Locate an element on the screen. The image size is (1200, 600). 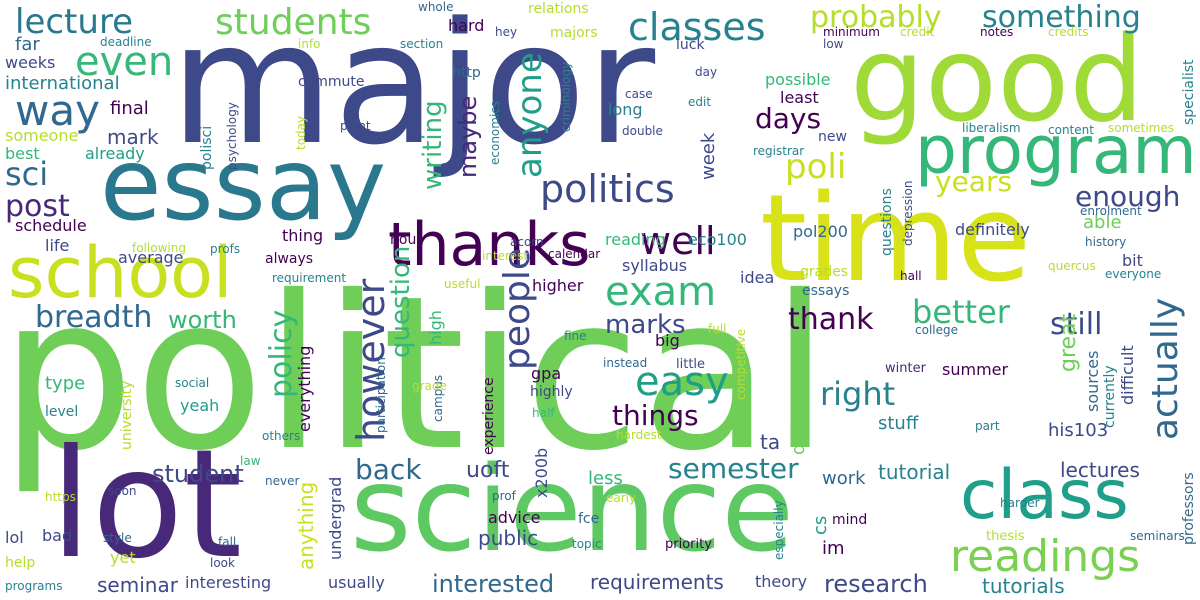
word-something: something is located at coordinates (1061, 17).